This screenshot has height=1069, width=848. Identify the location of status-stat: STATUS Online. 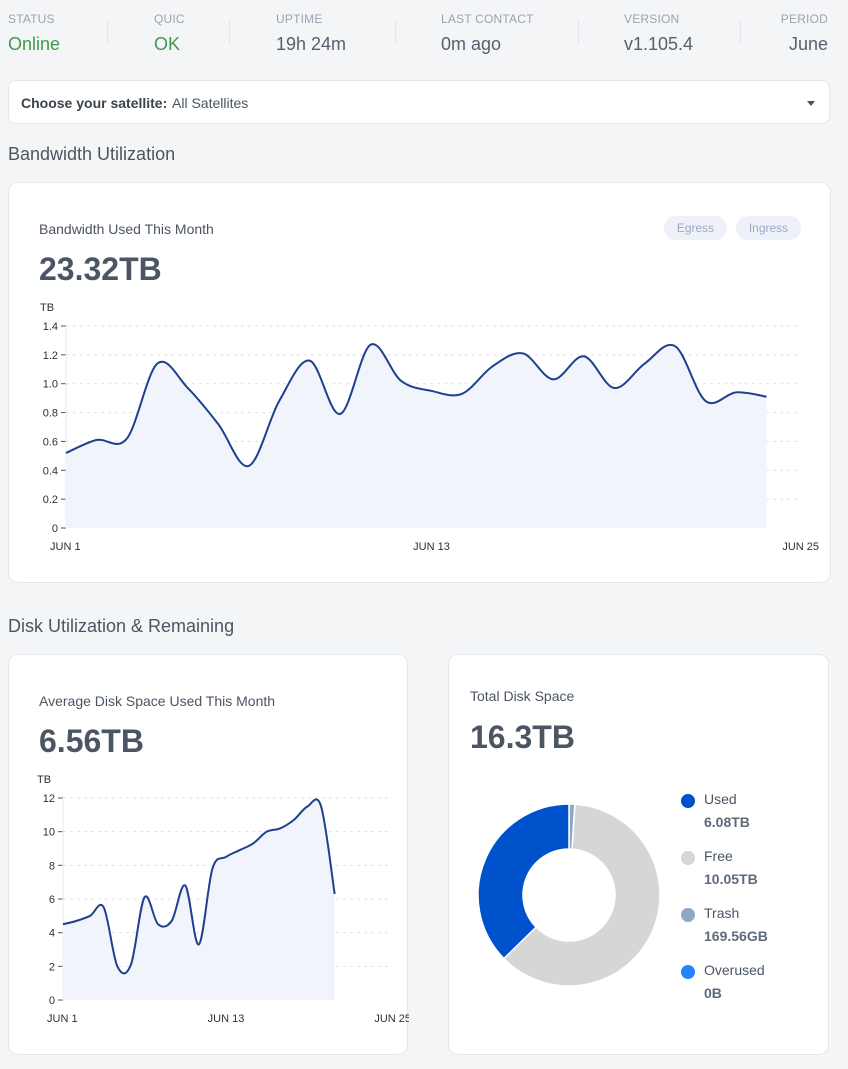
(34, 33).